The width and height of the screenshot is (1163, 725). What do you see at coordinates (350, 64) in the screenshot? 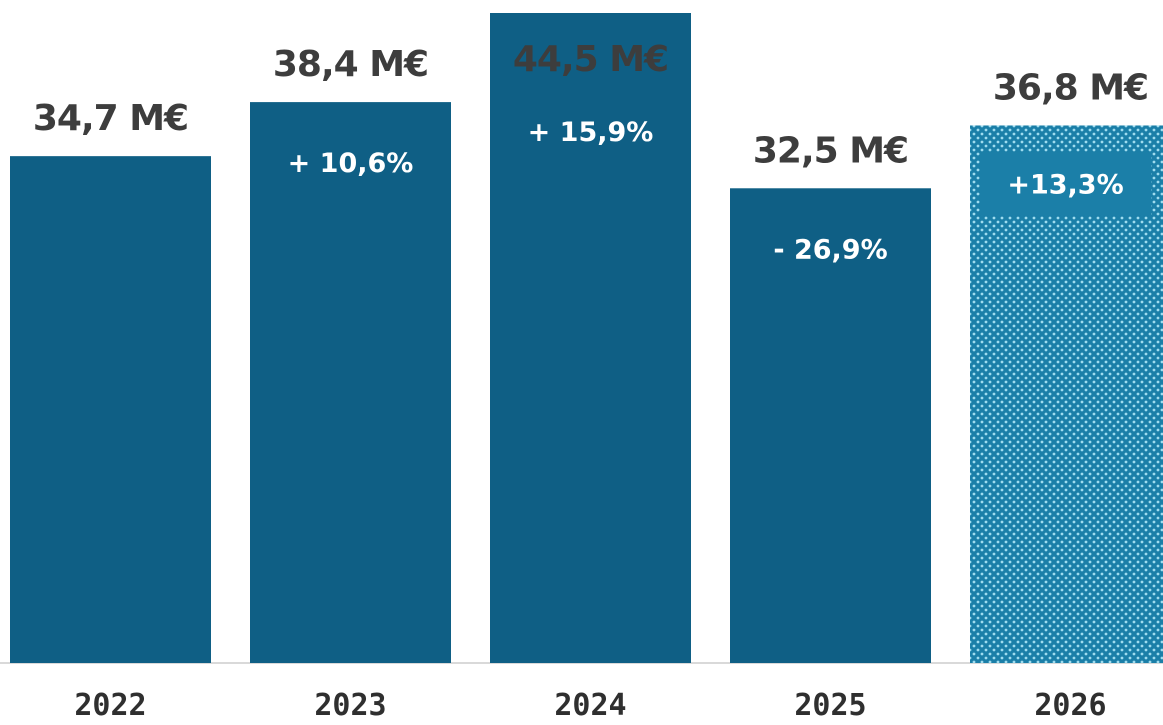
I see `value-label-2023: 38,4 M€` at bounding box center [350, 64].